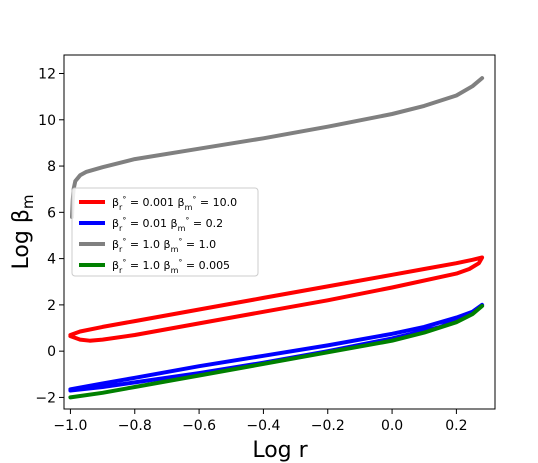  Describe the element at coordinates (135, 426) in the screenshot. I see `x-tick-label: −0.8` at that location.